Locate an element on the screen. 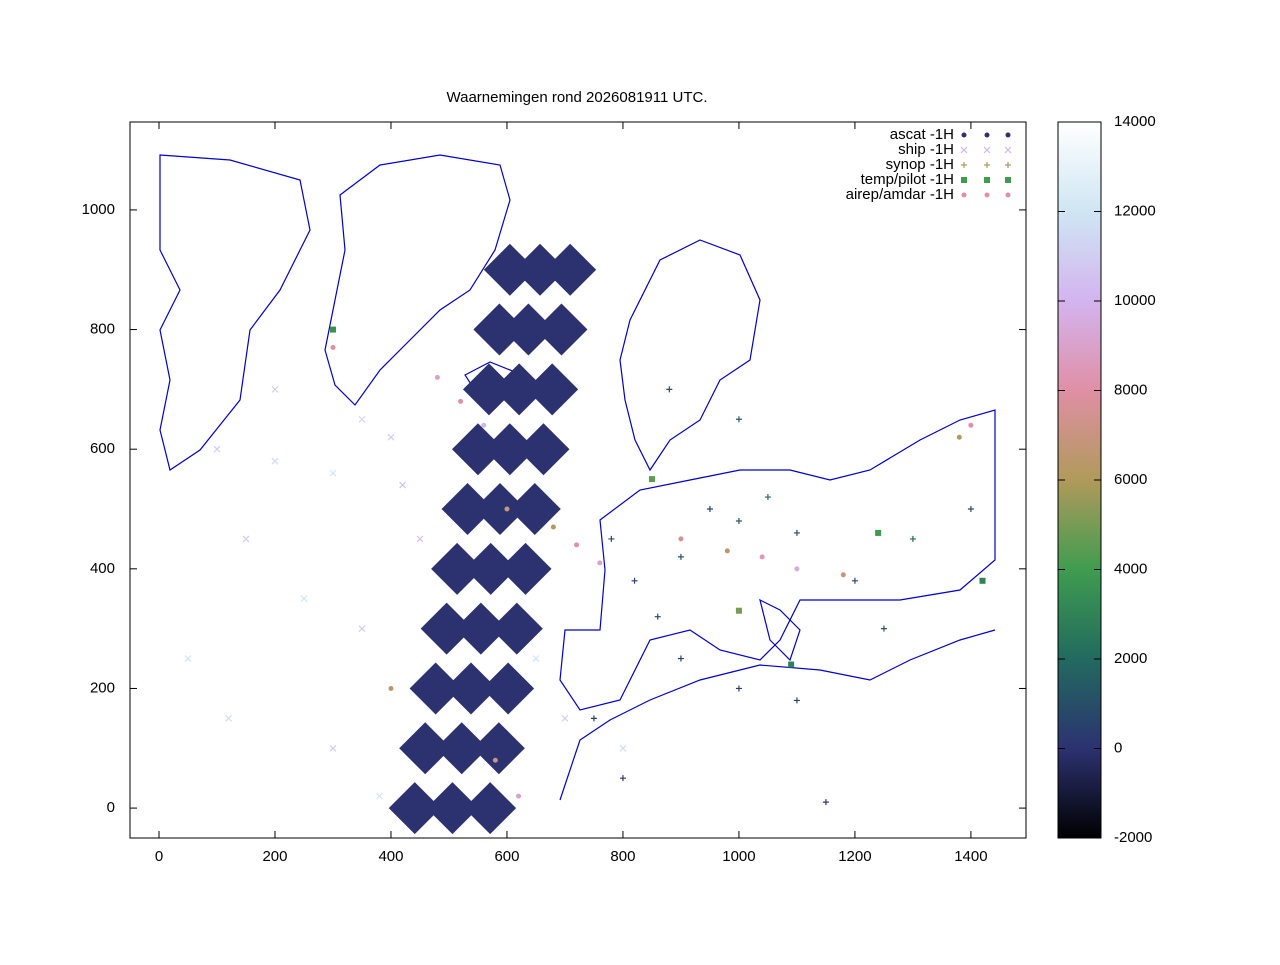  x-tick-label: 200 is located at coordinates (274, 856).